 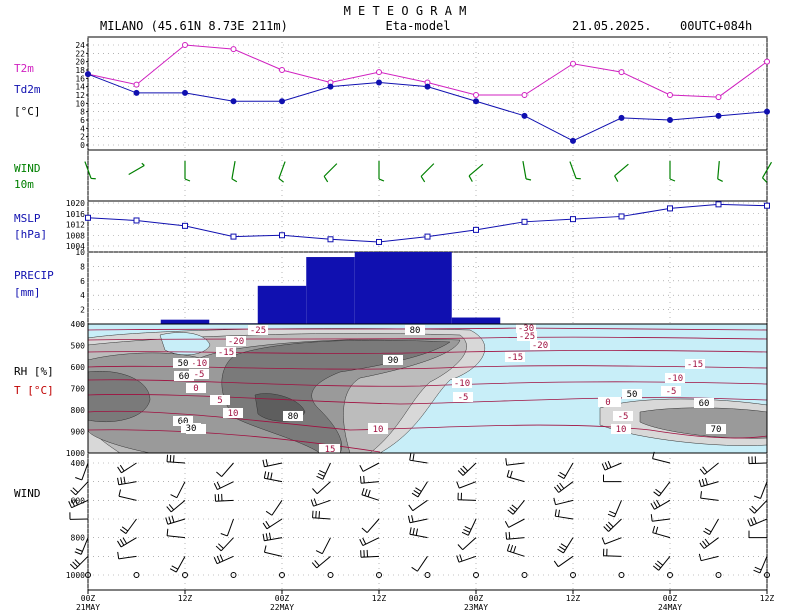 What do you see at coordinates (427, 424) in the screenshot?
I see `isotherm` at bounding box center [427, 424].